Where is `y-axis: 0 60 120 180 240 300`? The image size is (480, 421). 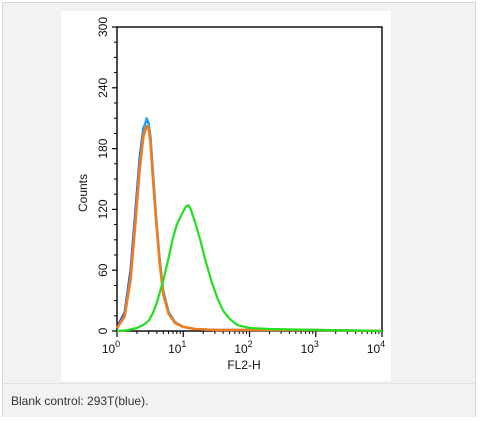 y-axis: 0 60 120 180 240 300 is located at coordinates (106, 175).